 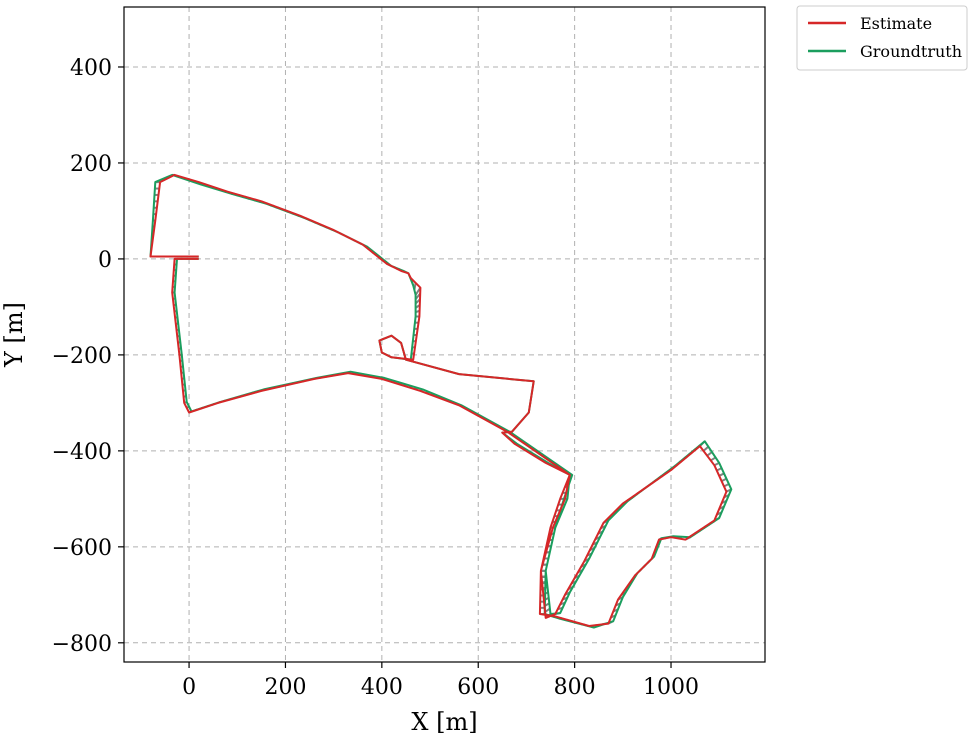 What do you see at coordinates (189, 687) in the screenshot?
I see `x-tick-label: 0` at bounding box center [189, 687].